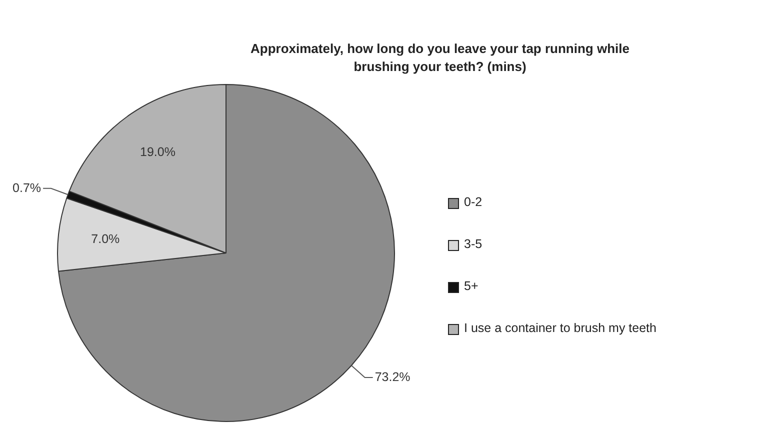 This screenshot has width=782, height=424. Describe the element at coordinates (27, 187) in the screenshot. I see `data-label: 0.7%` at that location.